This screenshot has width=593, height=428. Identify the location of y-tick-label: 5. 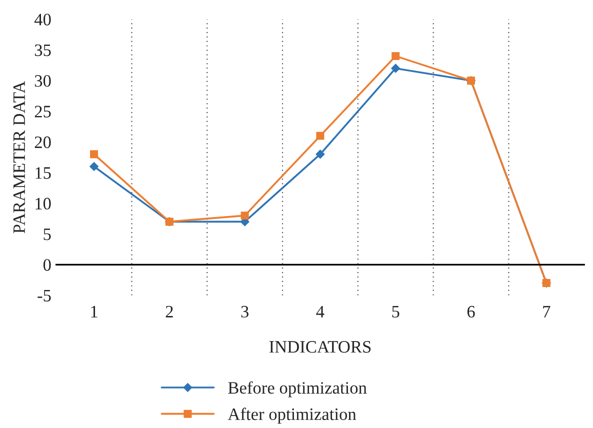
(47, 234).